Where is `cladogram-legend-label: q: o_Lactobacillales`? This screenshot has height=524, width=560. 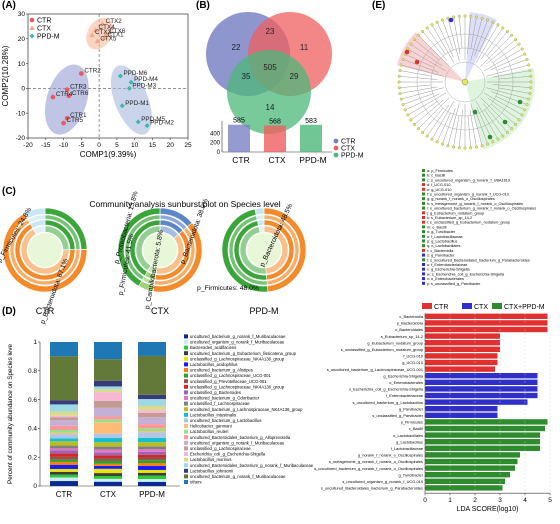 cladogram-legend-label: q: o_Lactobacillales is located at coordinates (443, 246).